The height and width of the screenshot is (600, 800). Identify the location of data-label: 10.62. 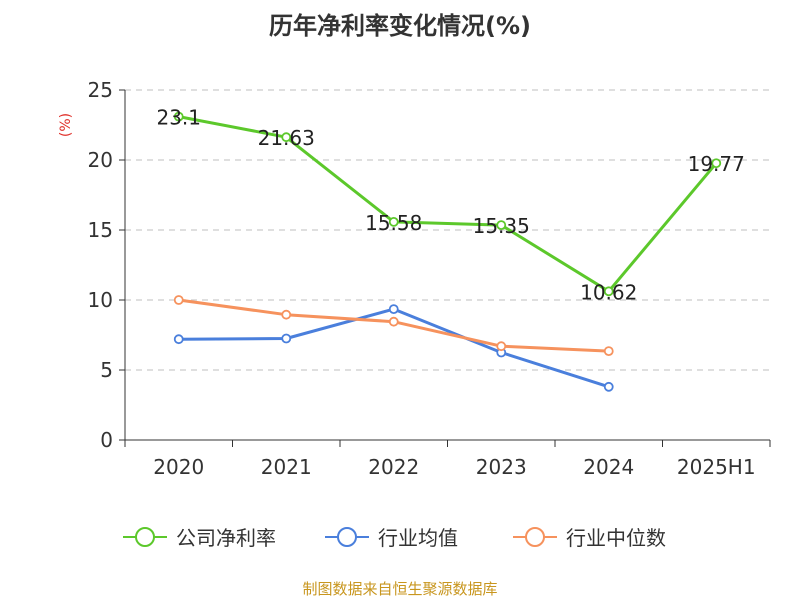
(608, 292).